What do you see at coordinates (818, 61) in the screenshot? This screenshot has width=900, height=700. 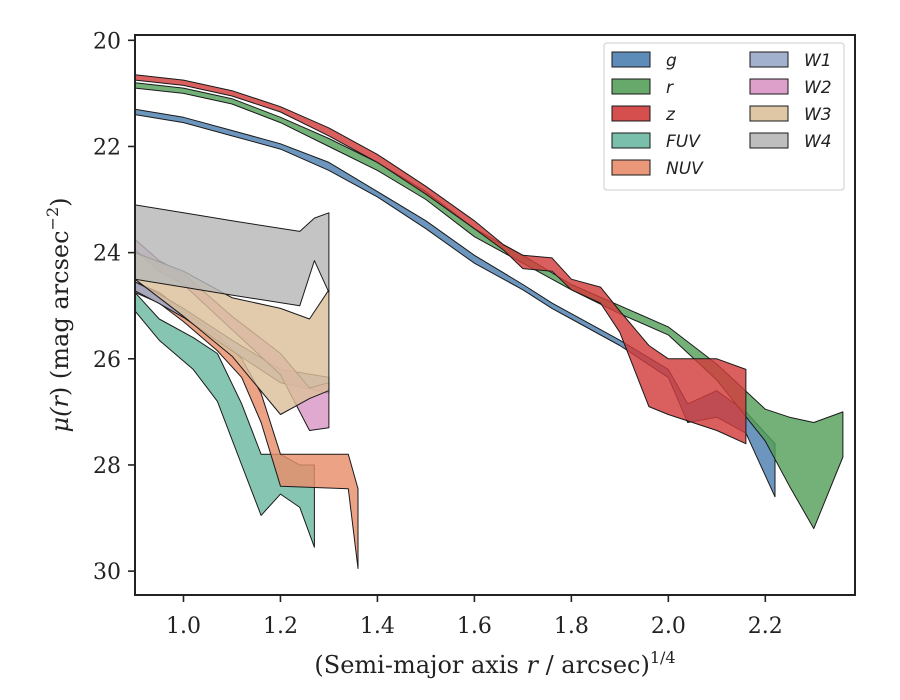 I see `legend-label-w1: W1` at bounding box center [818, 61].